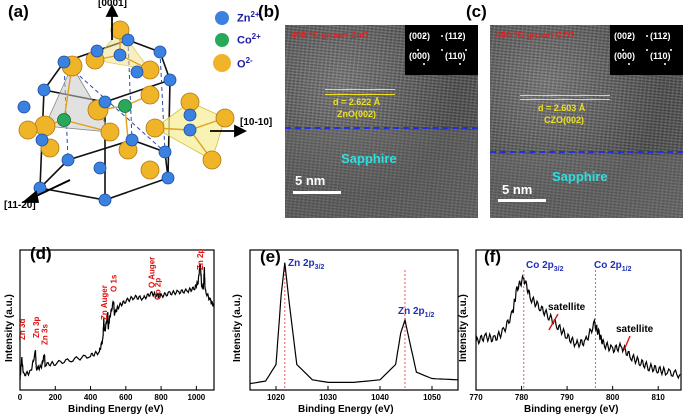 The width and height of the screenshot is (685, 418). What do you see at coordinates (625, 56) in the screenshot?
I see `saed-czo-000: (000)` at bounding box center [625, 56].